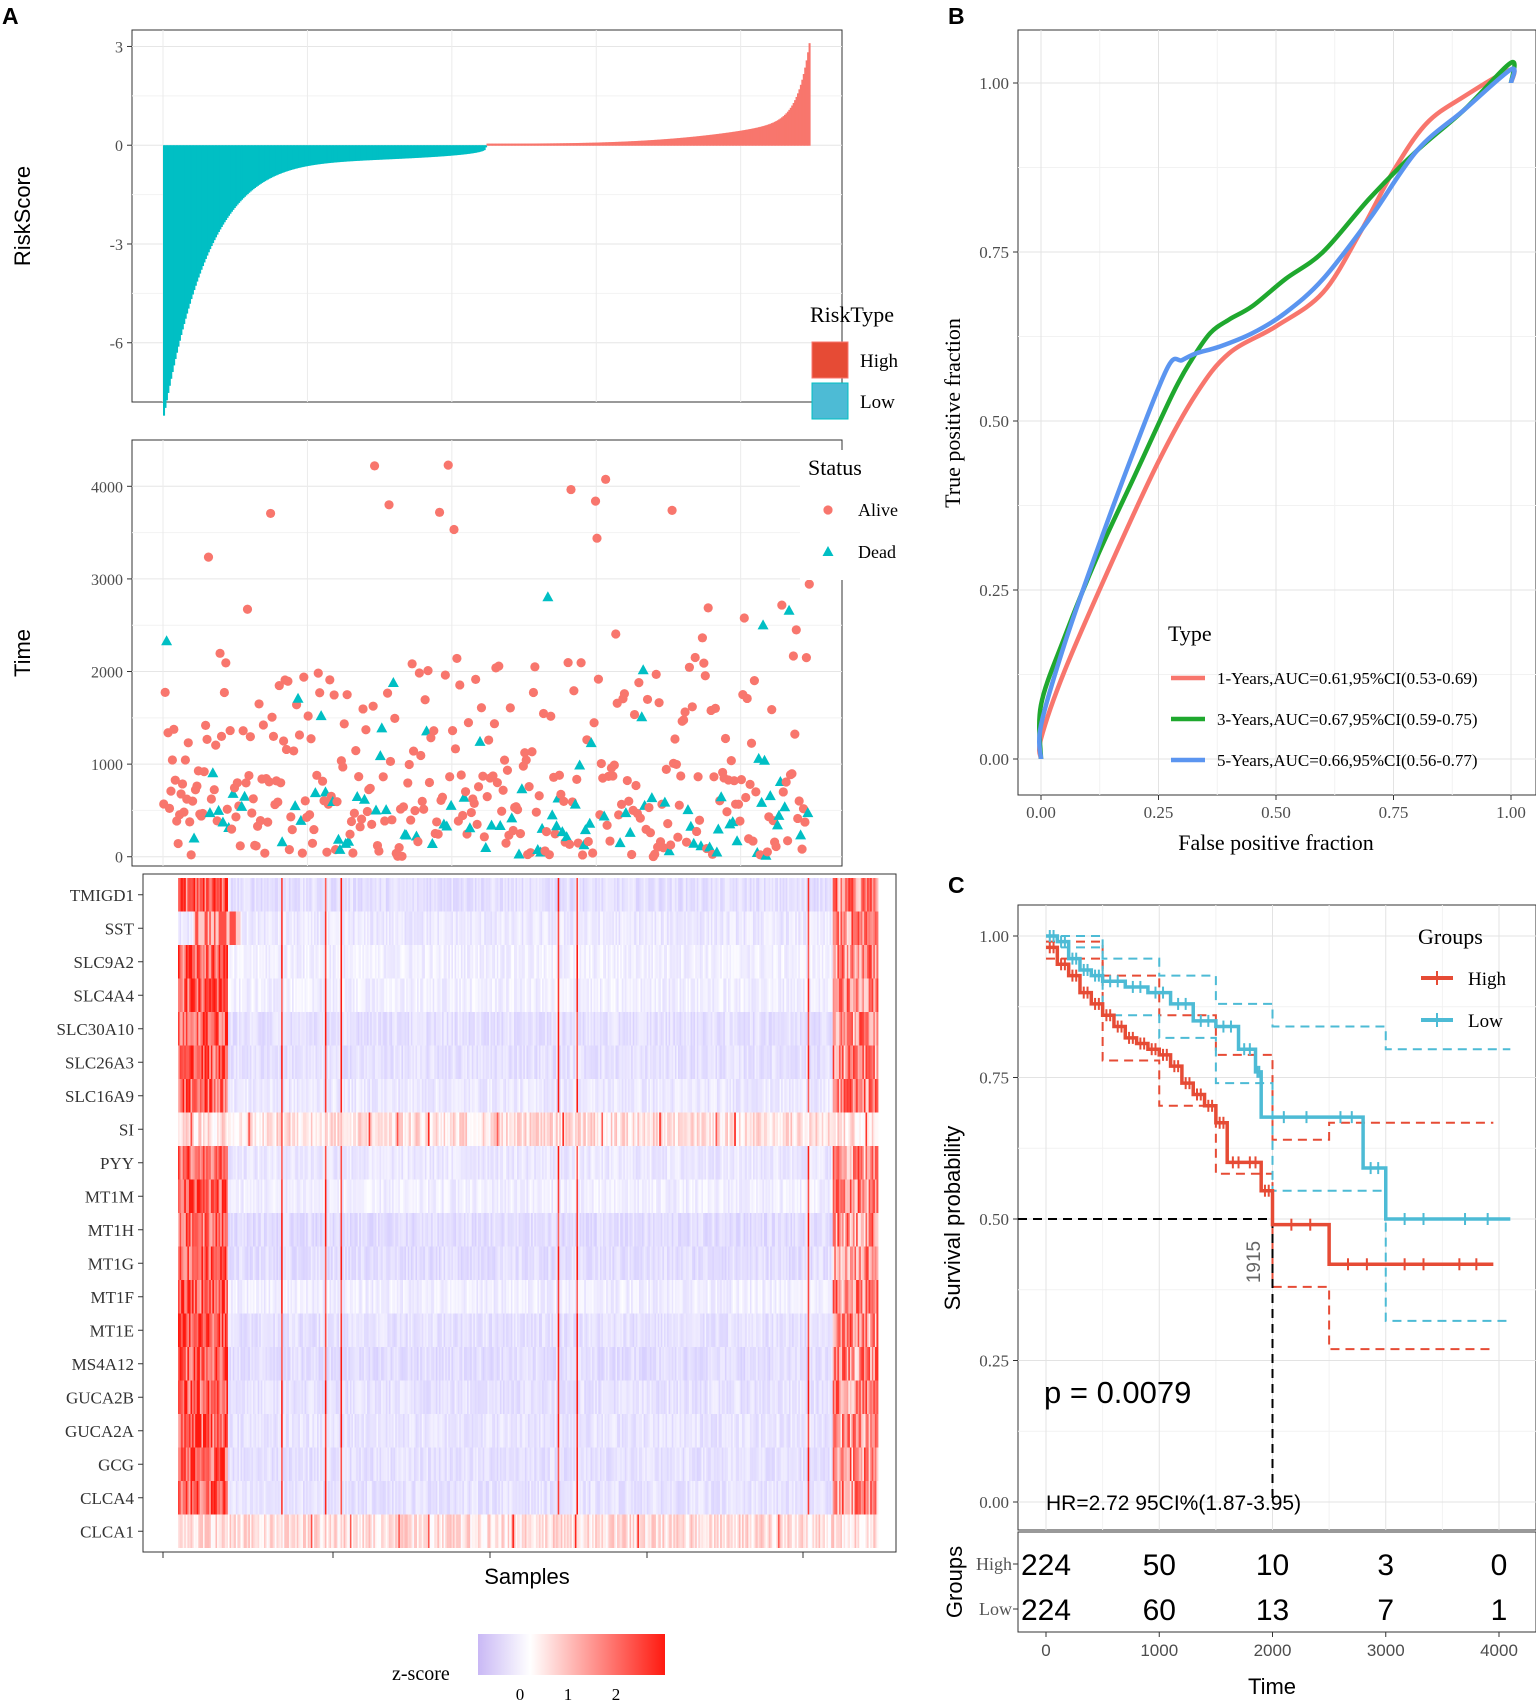  I want to click on risk-ylabel: RiskScore, so click(22, 216).